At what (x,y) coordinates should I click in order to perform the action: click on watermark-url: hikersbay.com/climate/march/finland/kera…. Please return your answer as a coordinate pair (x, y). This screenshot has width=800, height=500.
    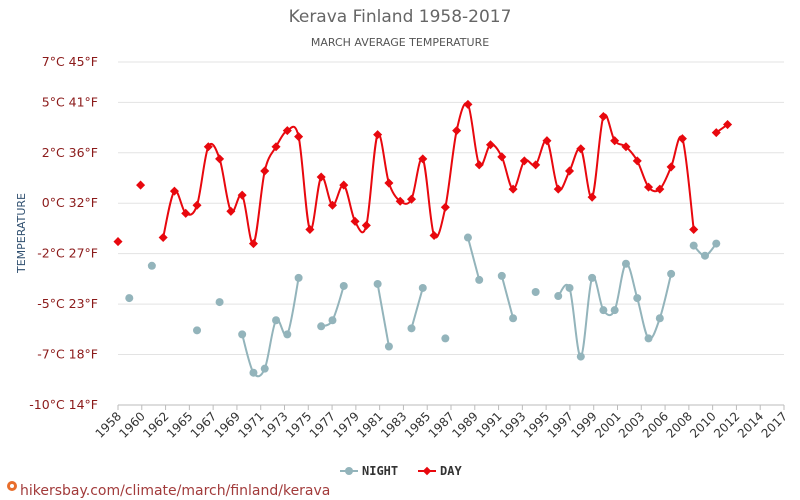
    Looking at the image, I should click on (175, 491).